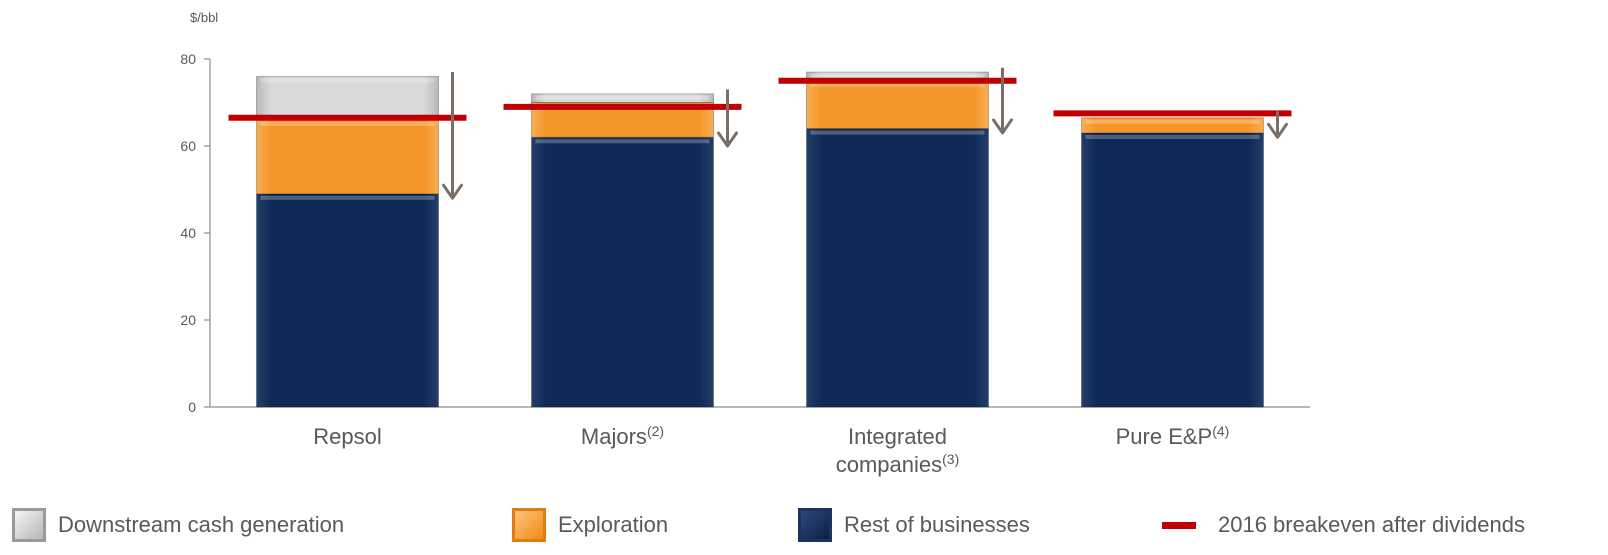  Describe the element at coordinates (622, 272) in the screenshot. I see `bar-rest-of-businesses-majors` at that location.